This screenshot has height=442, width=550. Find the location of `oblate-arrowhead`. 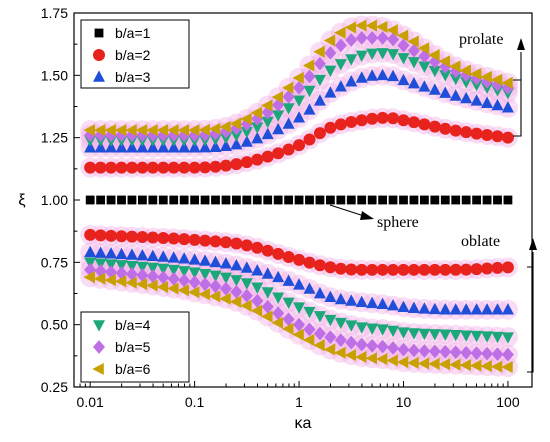

oblate-arrowhead is located at coordinates (533, 244).